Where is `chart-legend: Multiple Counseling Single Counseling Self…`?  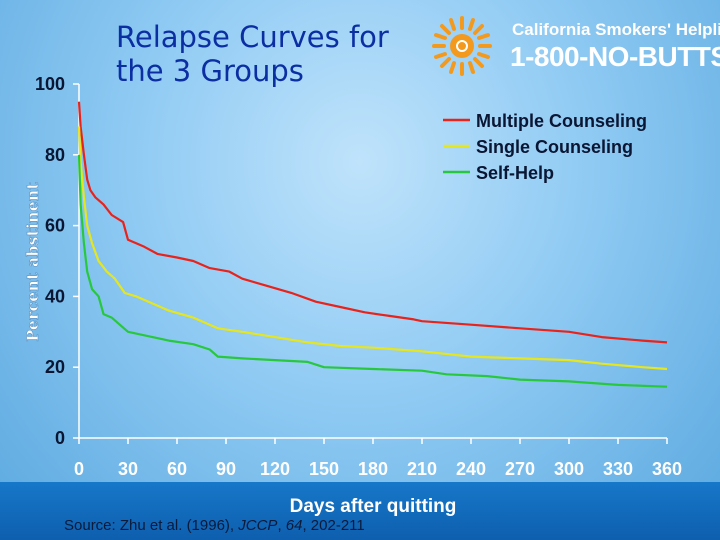
chart-legend: Multiple Counseling Single Counseling Self… is located at coordinates (545, 147).